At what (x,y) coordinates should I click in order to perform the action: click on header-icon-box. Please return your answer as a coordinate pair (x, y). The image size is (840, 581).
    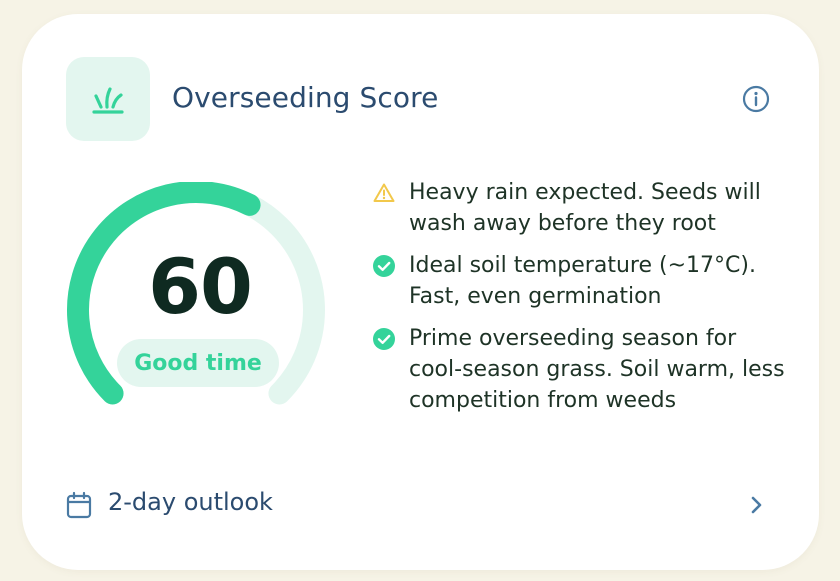
    Looking at the image, I should click on (108, 99).